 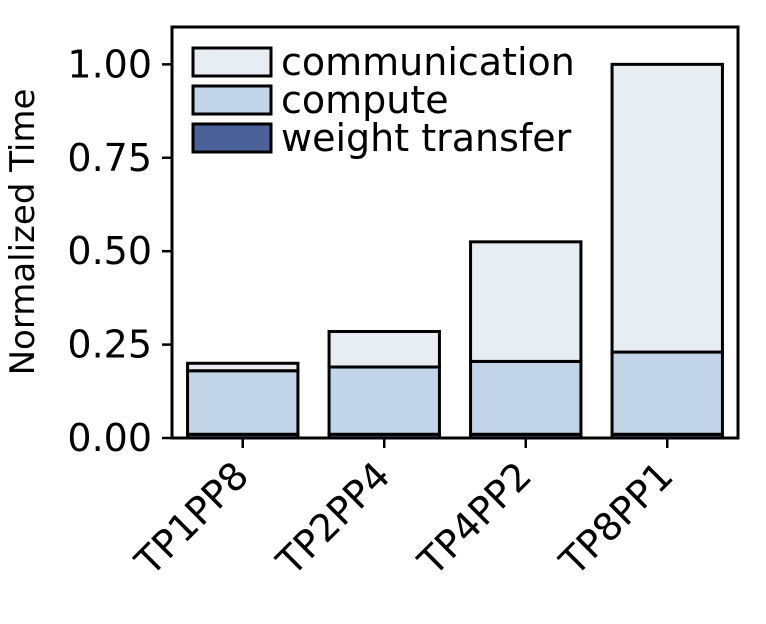 What do you see at coordinates (474, 518) in the screenshot?
I see `x-tick-label: TP4PP2` at bounding box center [474, 518].